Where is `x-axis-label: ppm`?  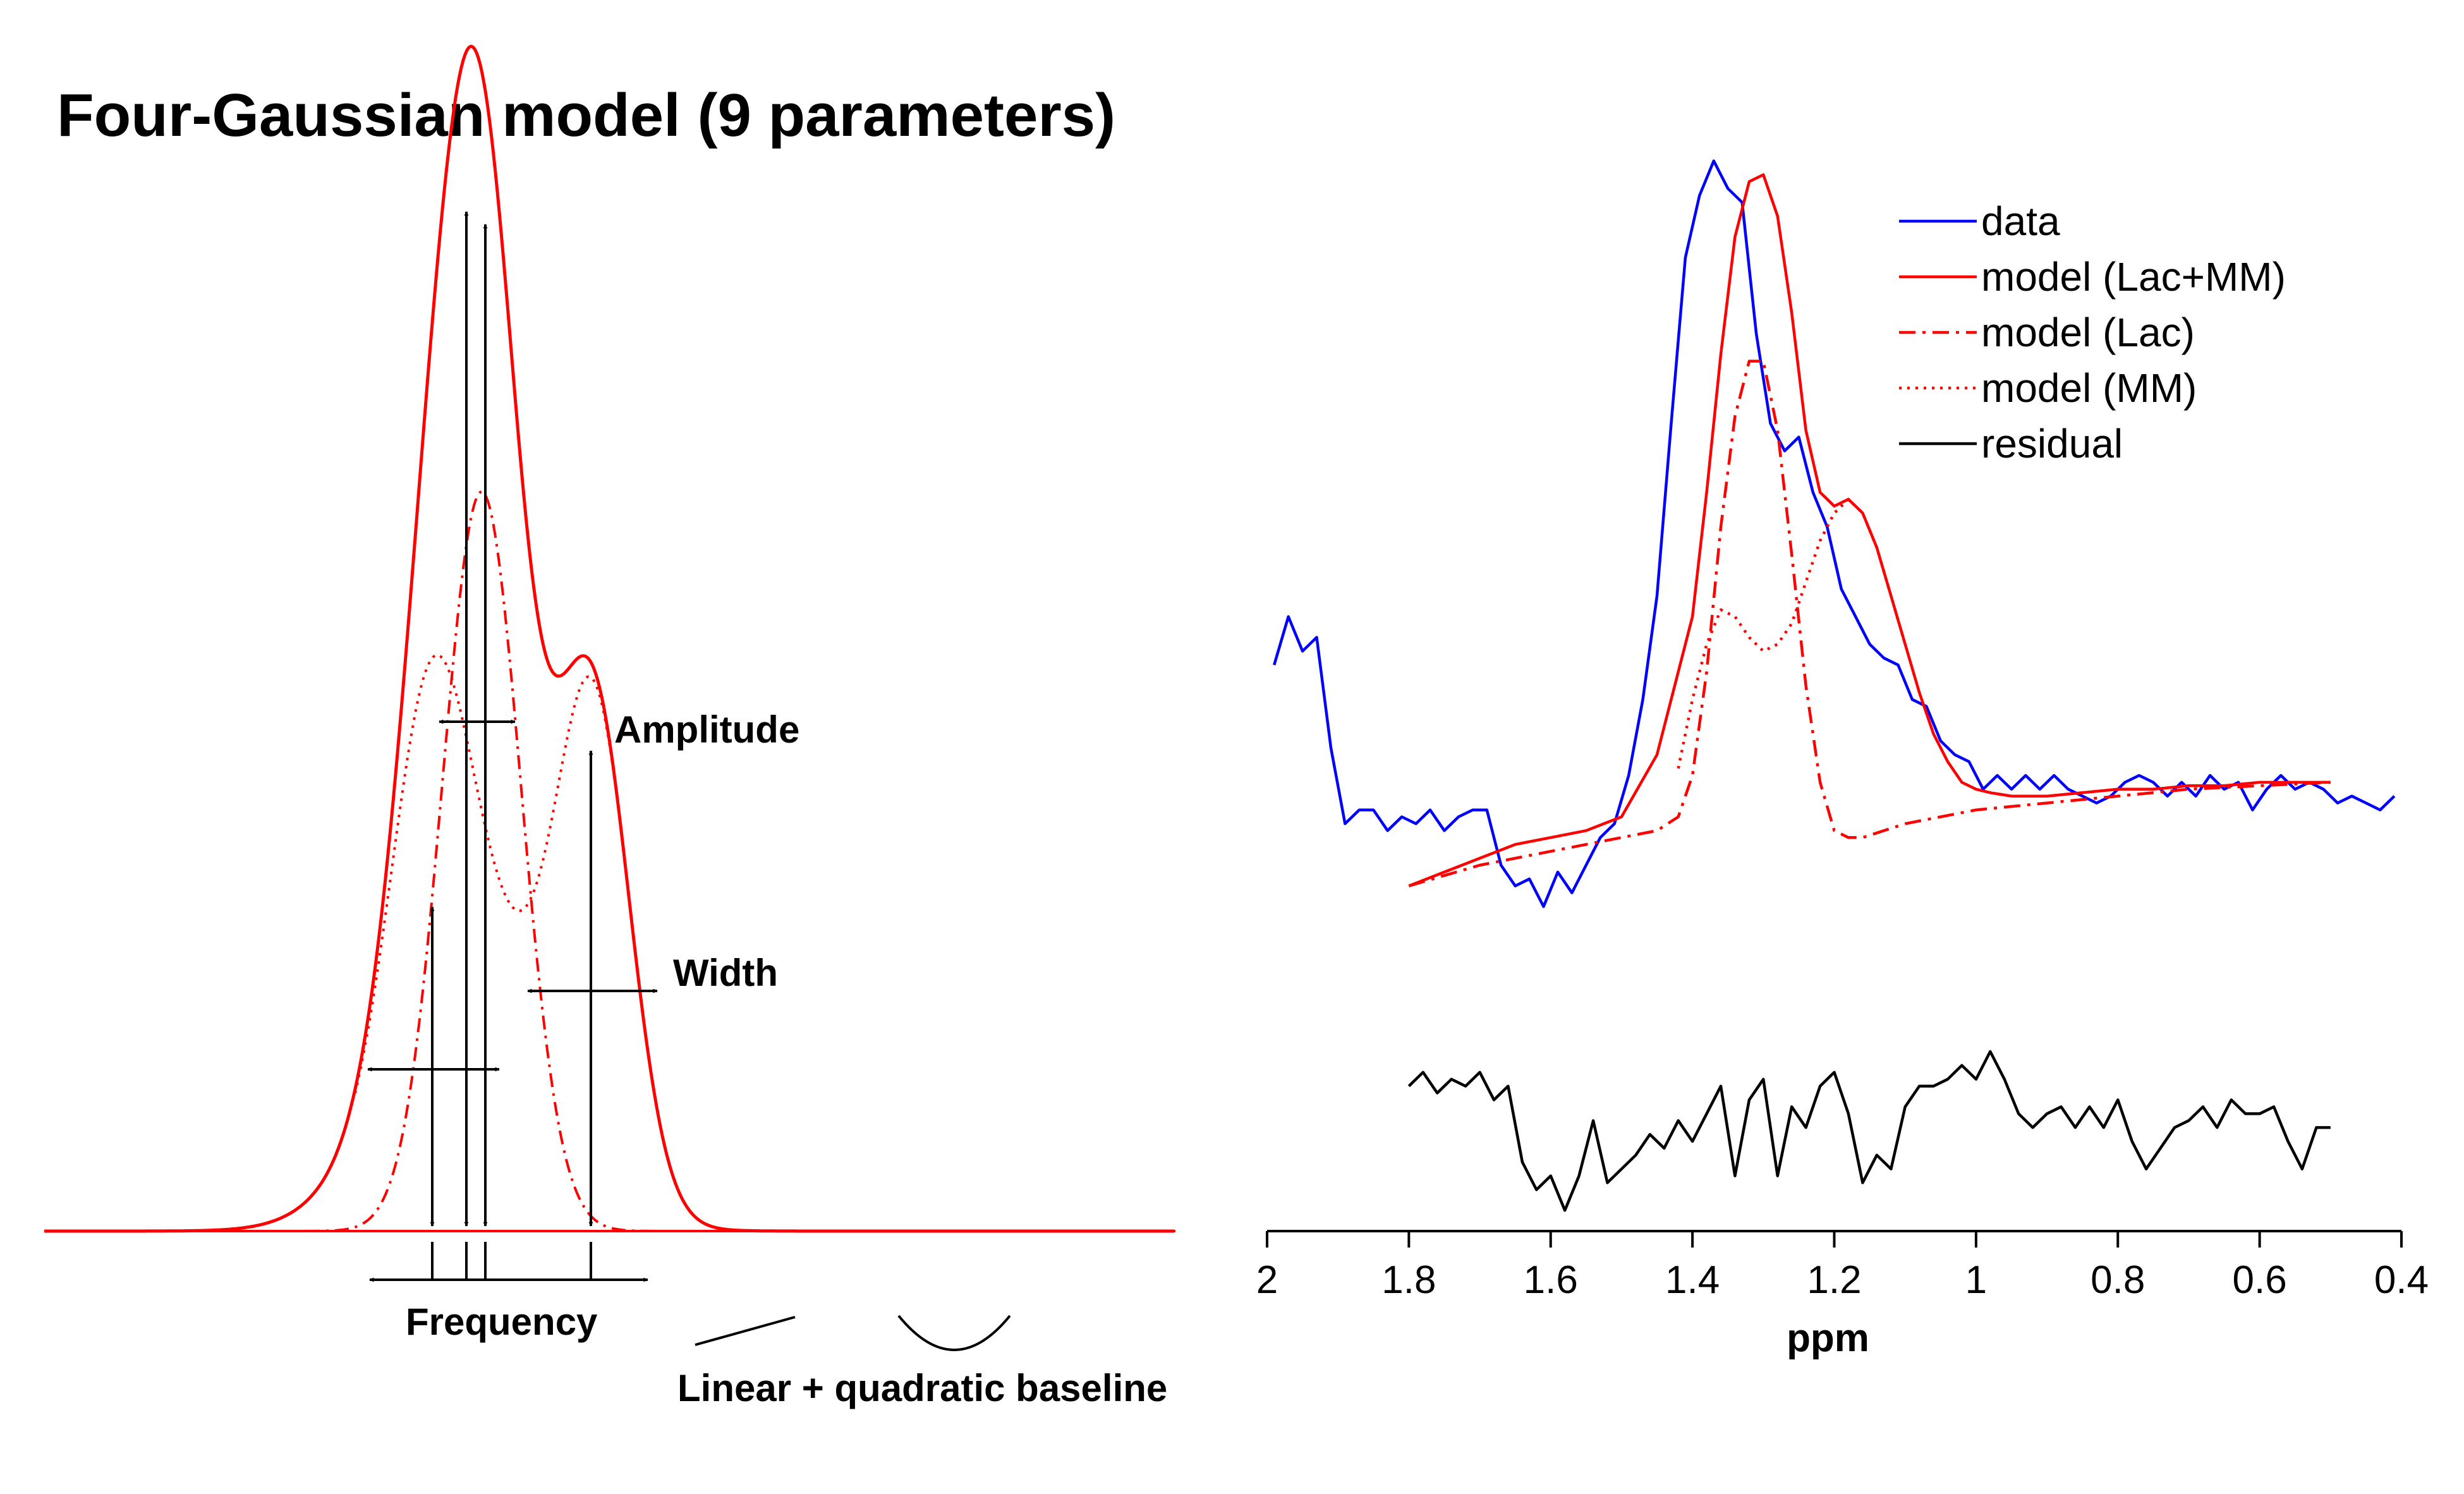 x-axis-label: ppm is located at coordinates (1828, 1338).